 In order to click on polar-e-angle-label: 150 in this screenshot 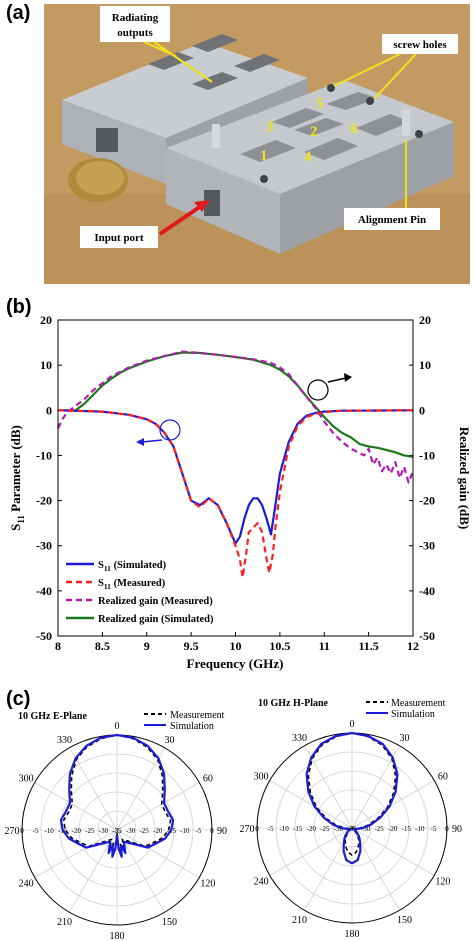, I will do `click(169, 922)`.